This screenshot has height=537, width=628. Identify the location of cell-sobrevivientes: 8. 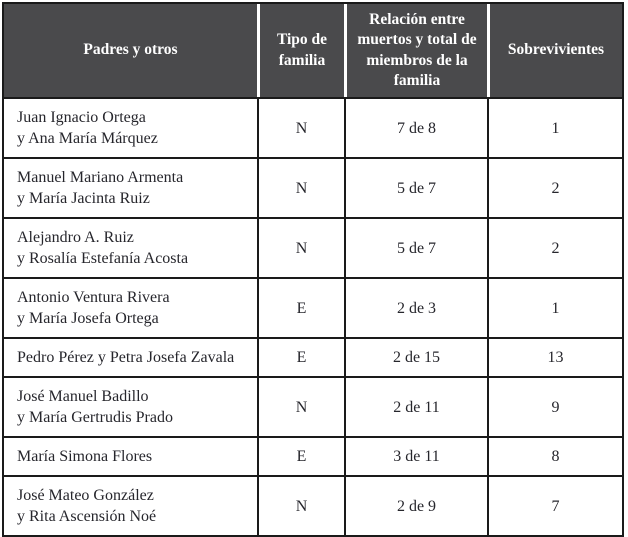
(554, 455).